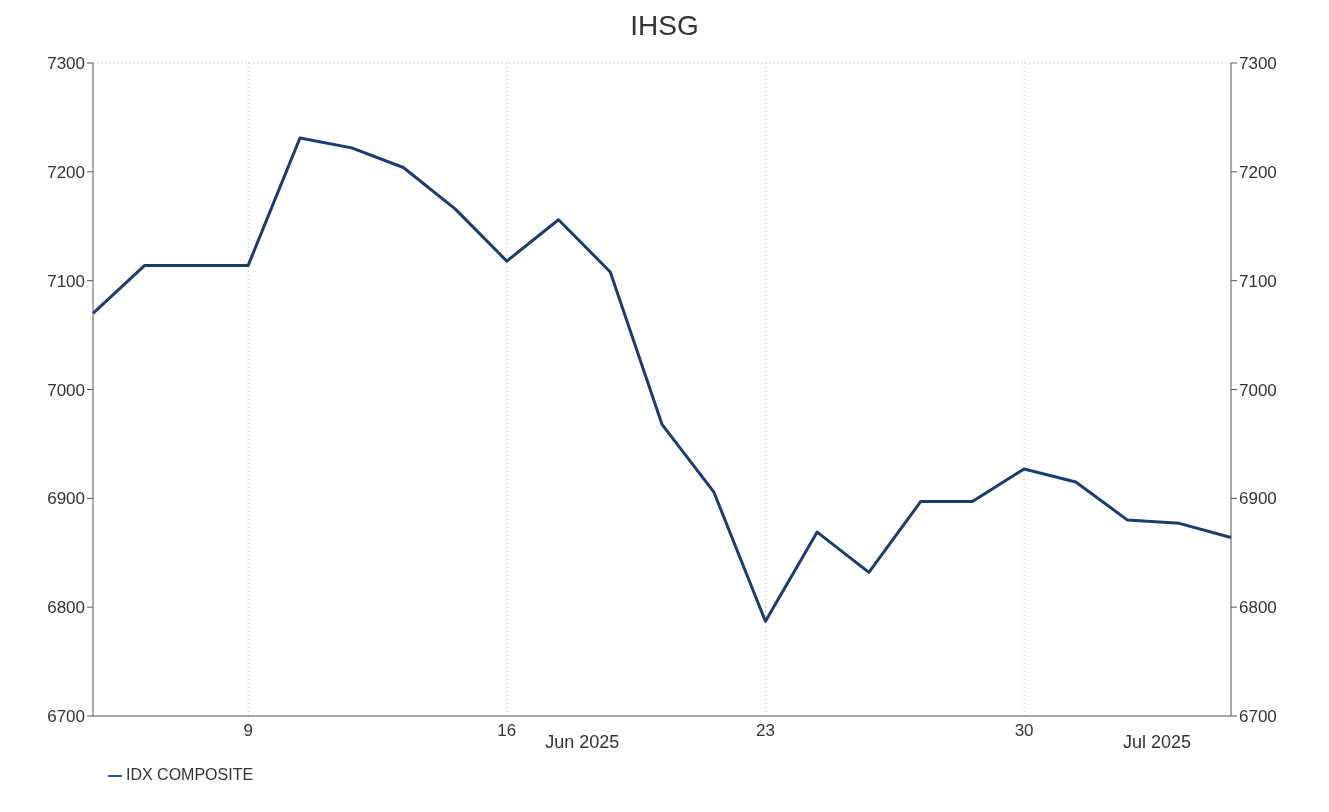 The image size is (1329, 812). Describe the element at coordinates (1157, 742) in the screenshot. I see `text: Jul 2025` at that location.